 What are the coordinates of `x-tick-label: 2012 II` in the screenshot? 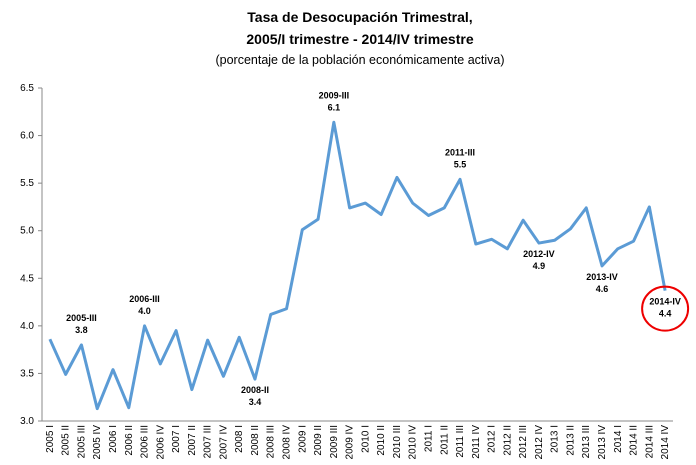 It's located at (507, 440).